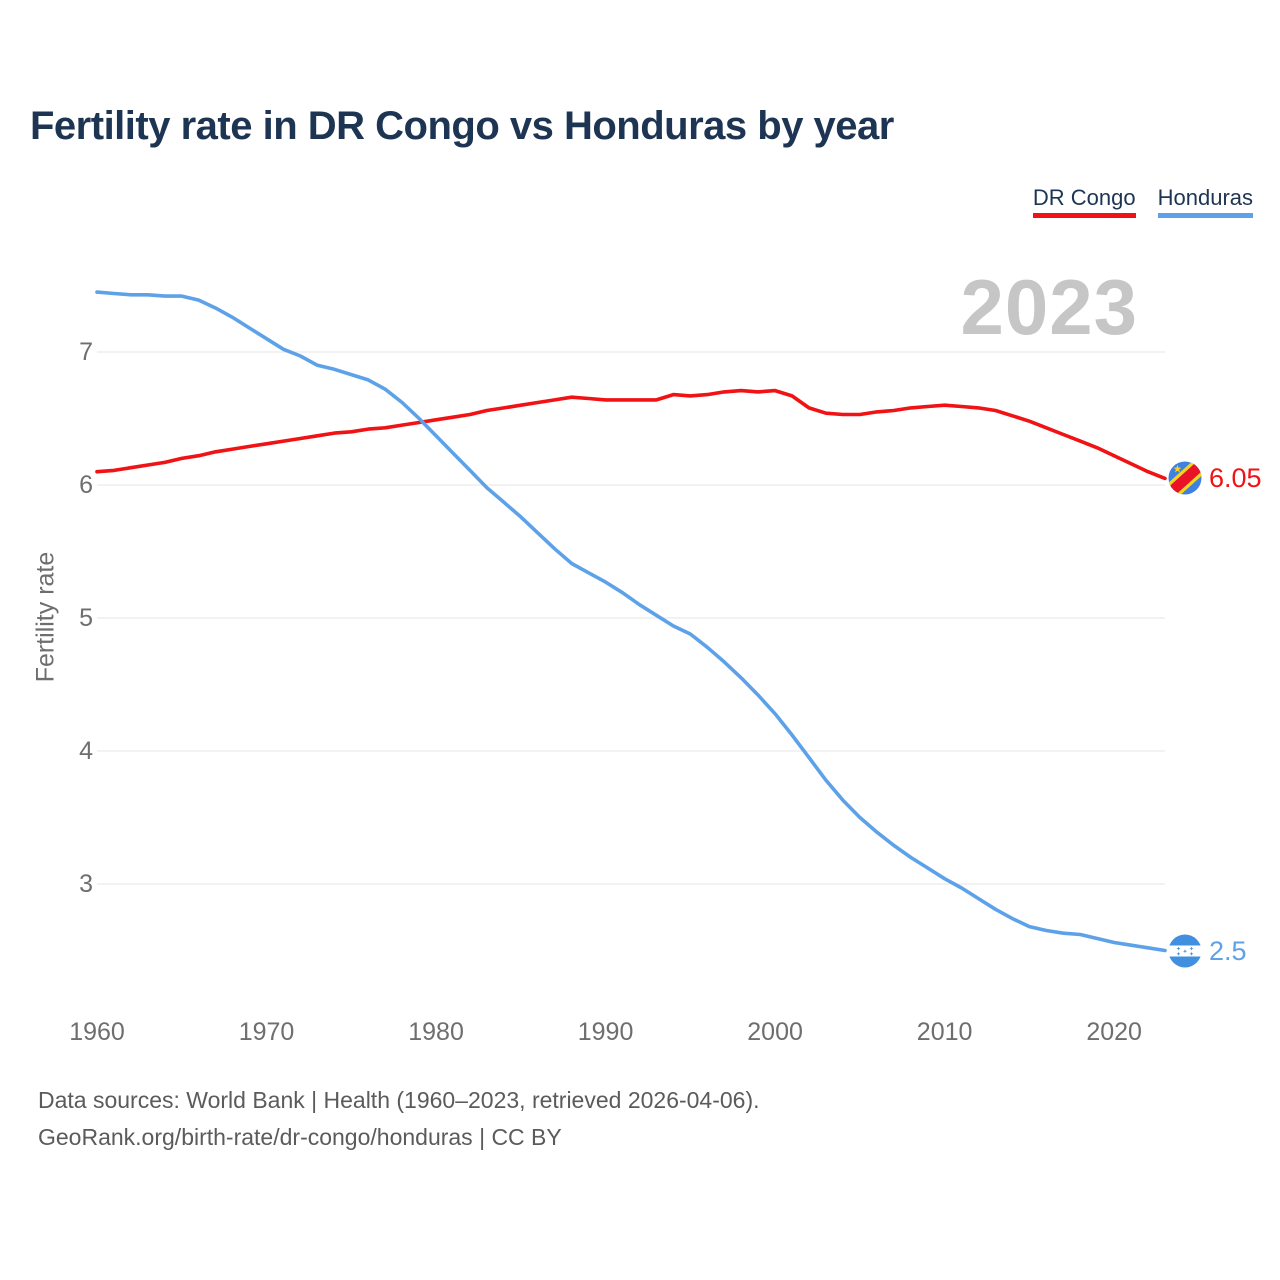 This screenshot has height=1280, width=1280. Describe the element at coordinates (605, 1032) in the screenshot. I see `x-tick-label-1990: 1990` at that location.